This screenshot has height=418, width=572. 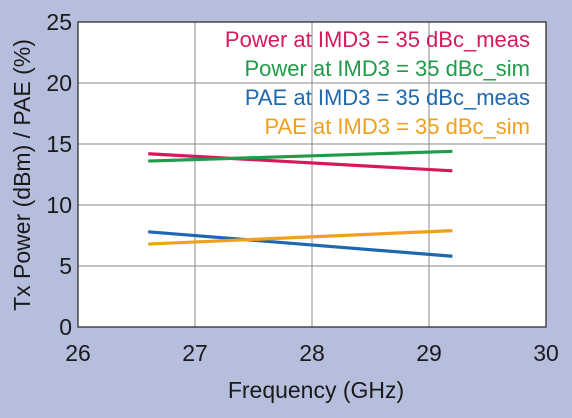 I want to click on x-tick-label: 30, so click(x=546, y=353).